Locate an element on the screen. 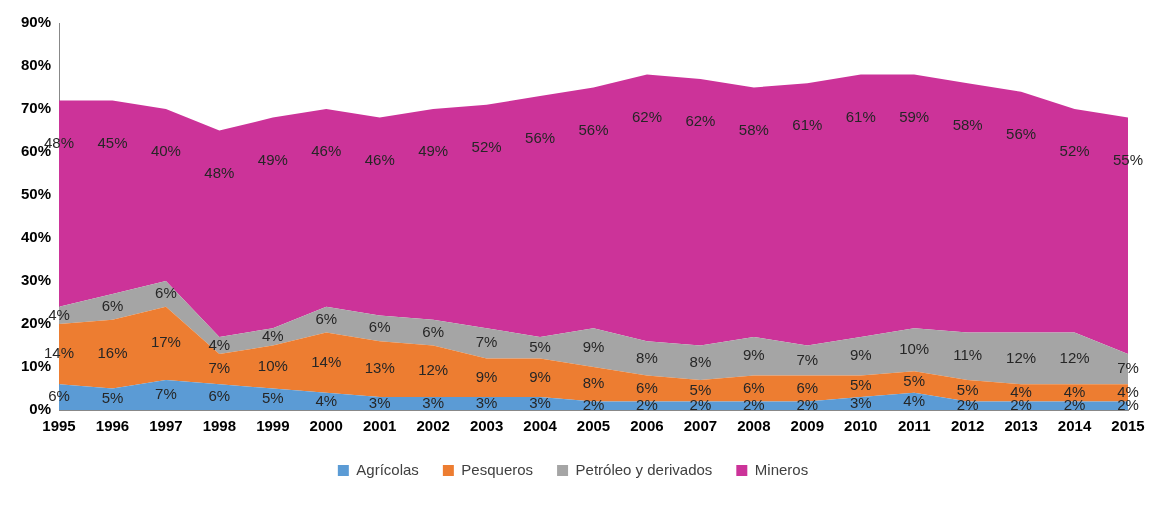 The width and height of the screenshot is (1166, 527). y-tick-label: 50% is located at coordinates (36, 194).